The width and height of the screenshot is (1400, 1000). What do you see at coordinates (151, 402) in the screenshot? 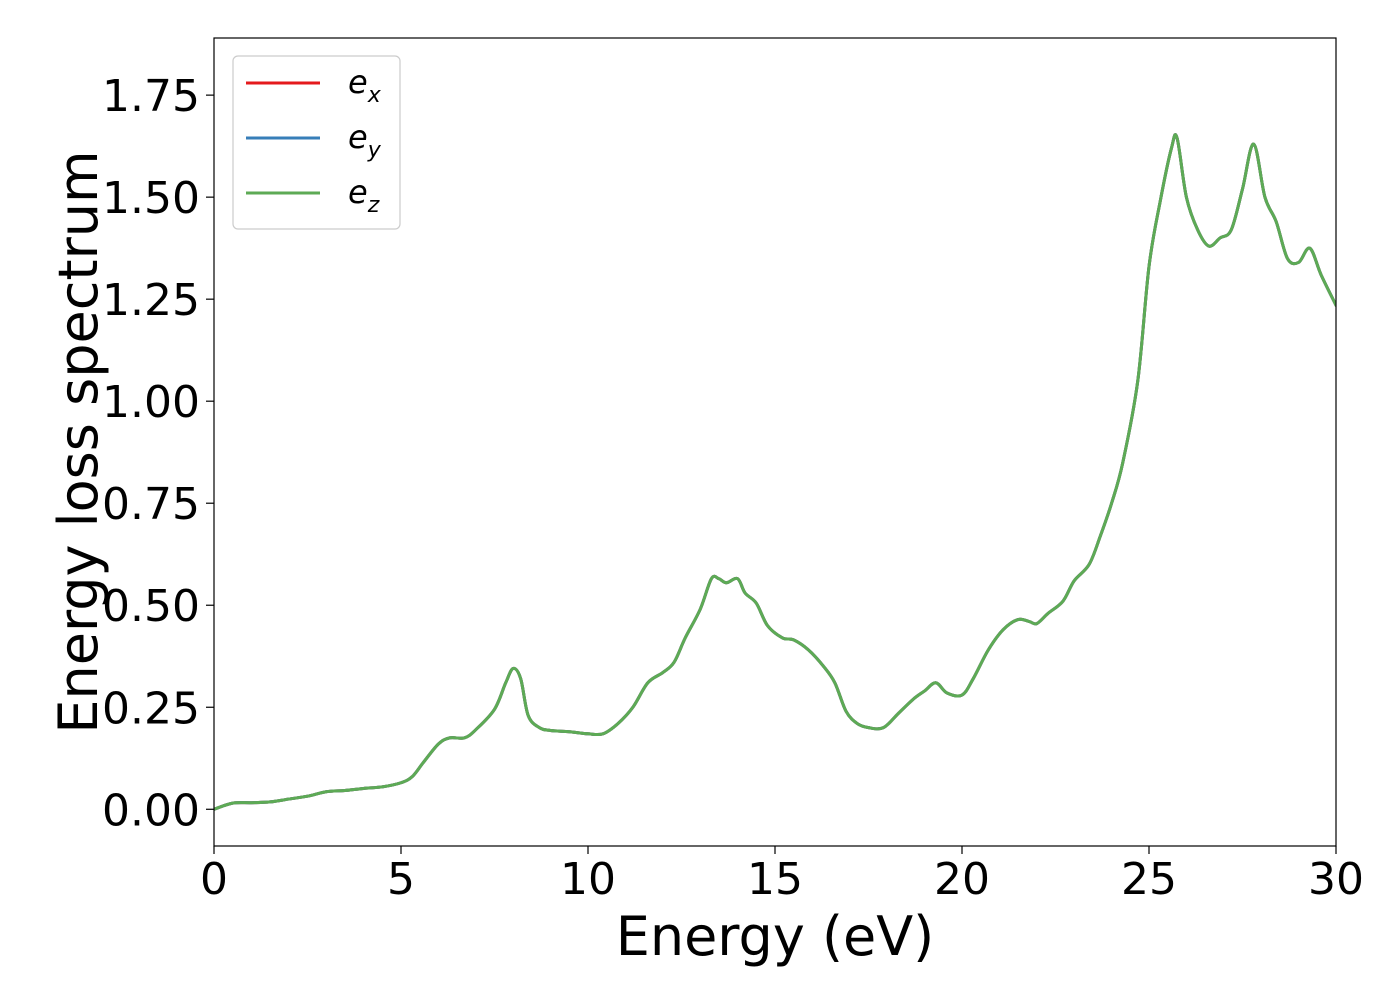
I see `y-tick-label: 1.00` at bounding box center [151, 402].